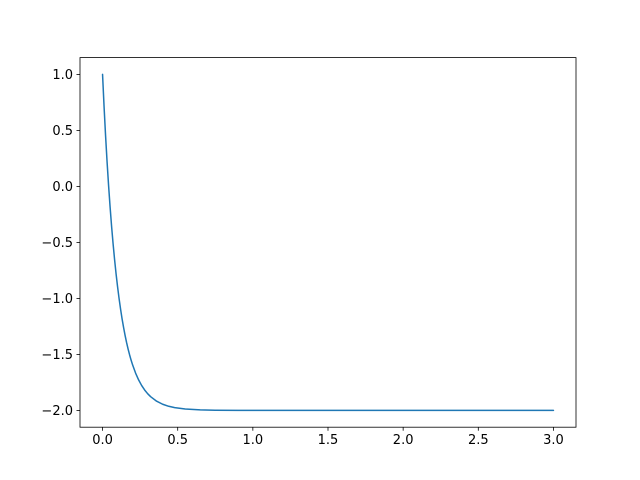 The height and width of the screenshot is (480, 640). Describe the element at coordinates (553, 440) in the screenshot. I see `x-tick-label: 3.0` at that location.